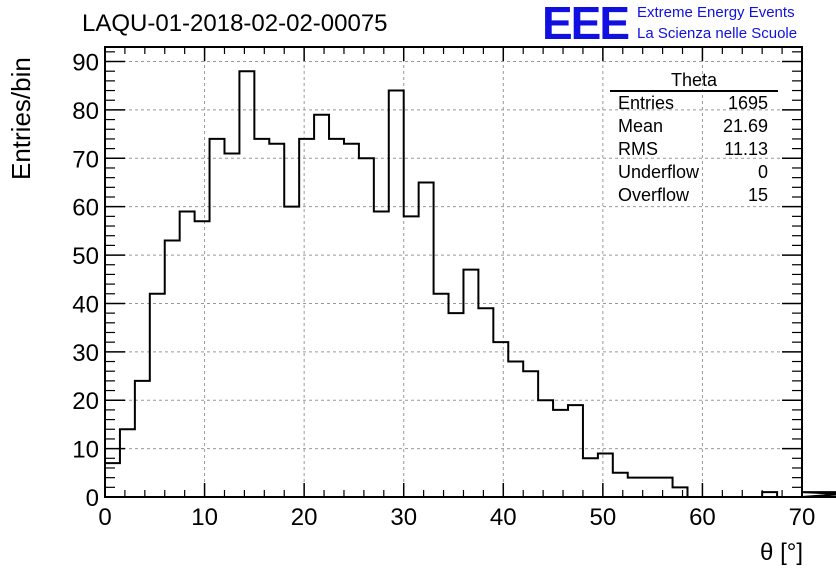 Image resolution: width=836 pixels, height=572 pixels. I want to click on logo-line-1: Extreme Energy Events, so click(716, 12).